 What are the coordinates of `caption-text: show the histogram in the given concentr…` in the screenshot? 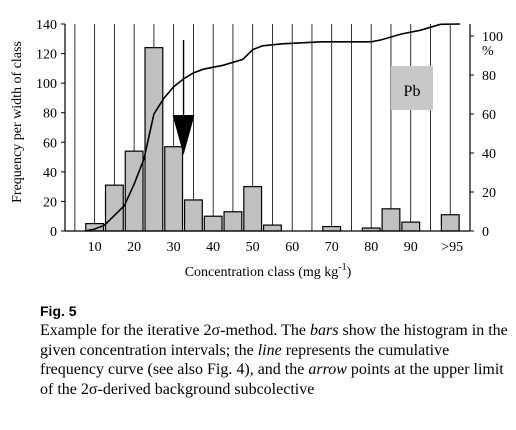 It's located at (274, 340).